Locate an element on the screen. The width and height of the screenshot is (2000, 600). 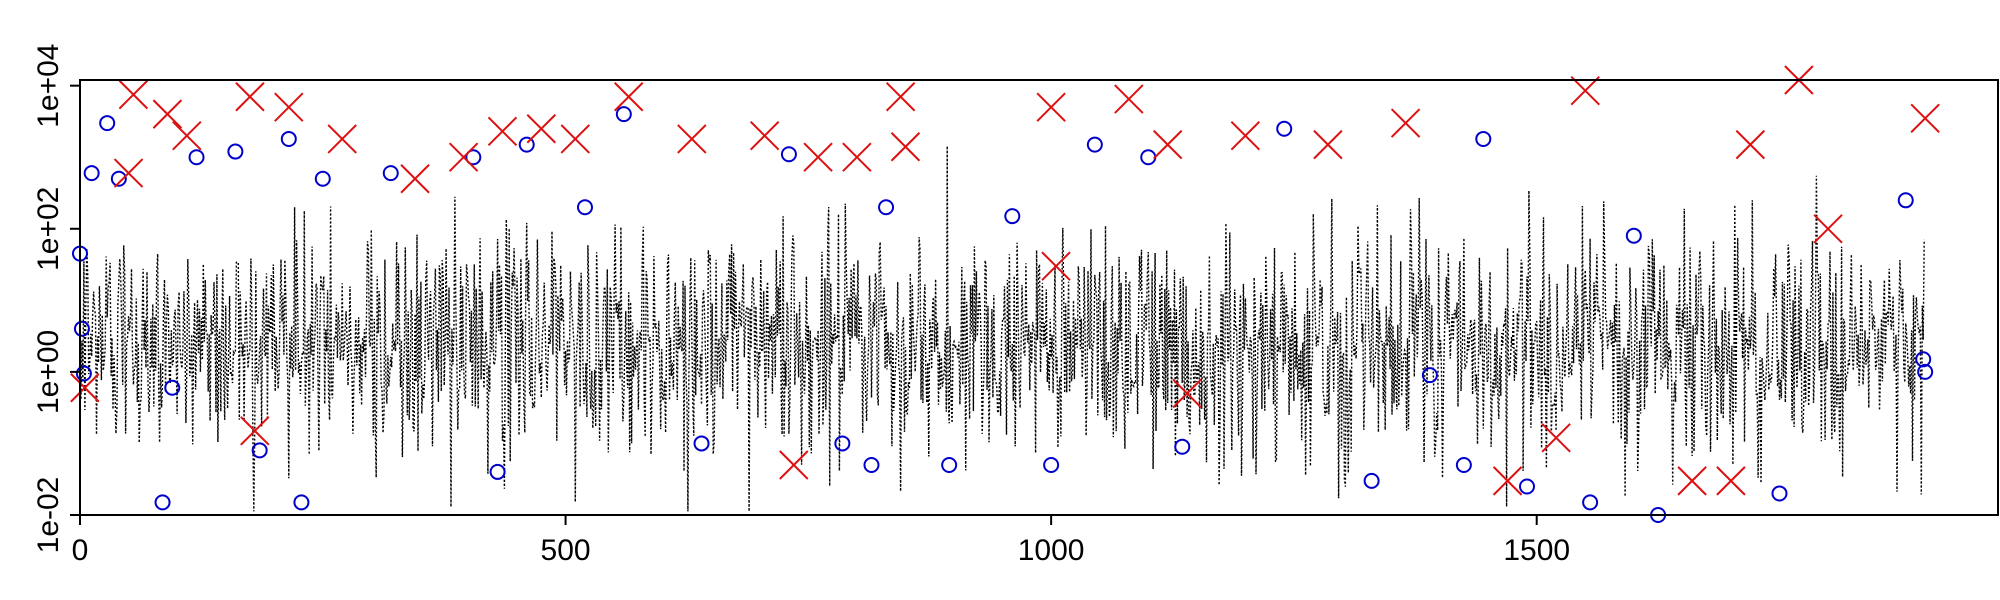
y-axis: 1e-02 1e+00 1e+02 1e+04 is located at coordinates (56, 299).